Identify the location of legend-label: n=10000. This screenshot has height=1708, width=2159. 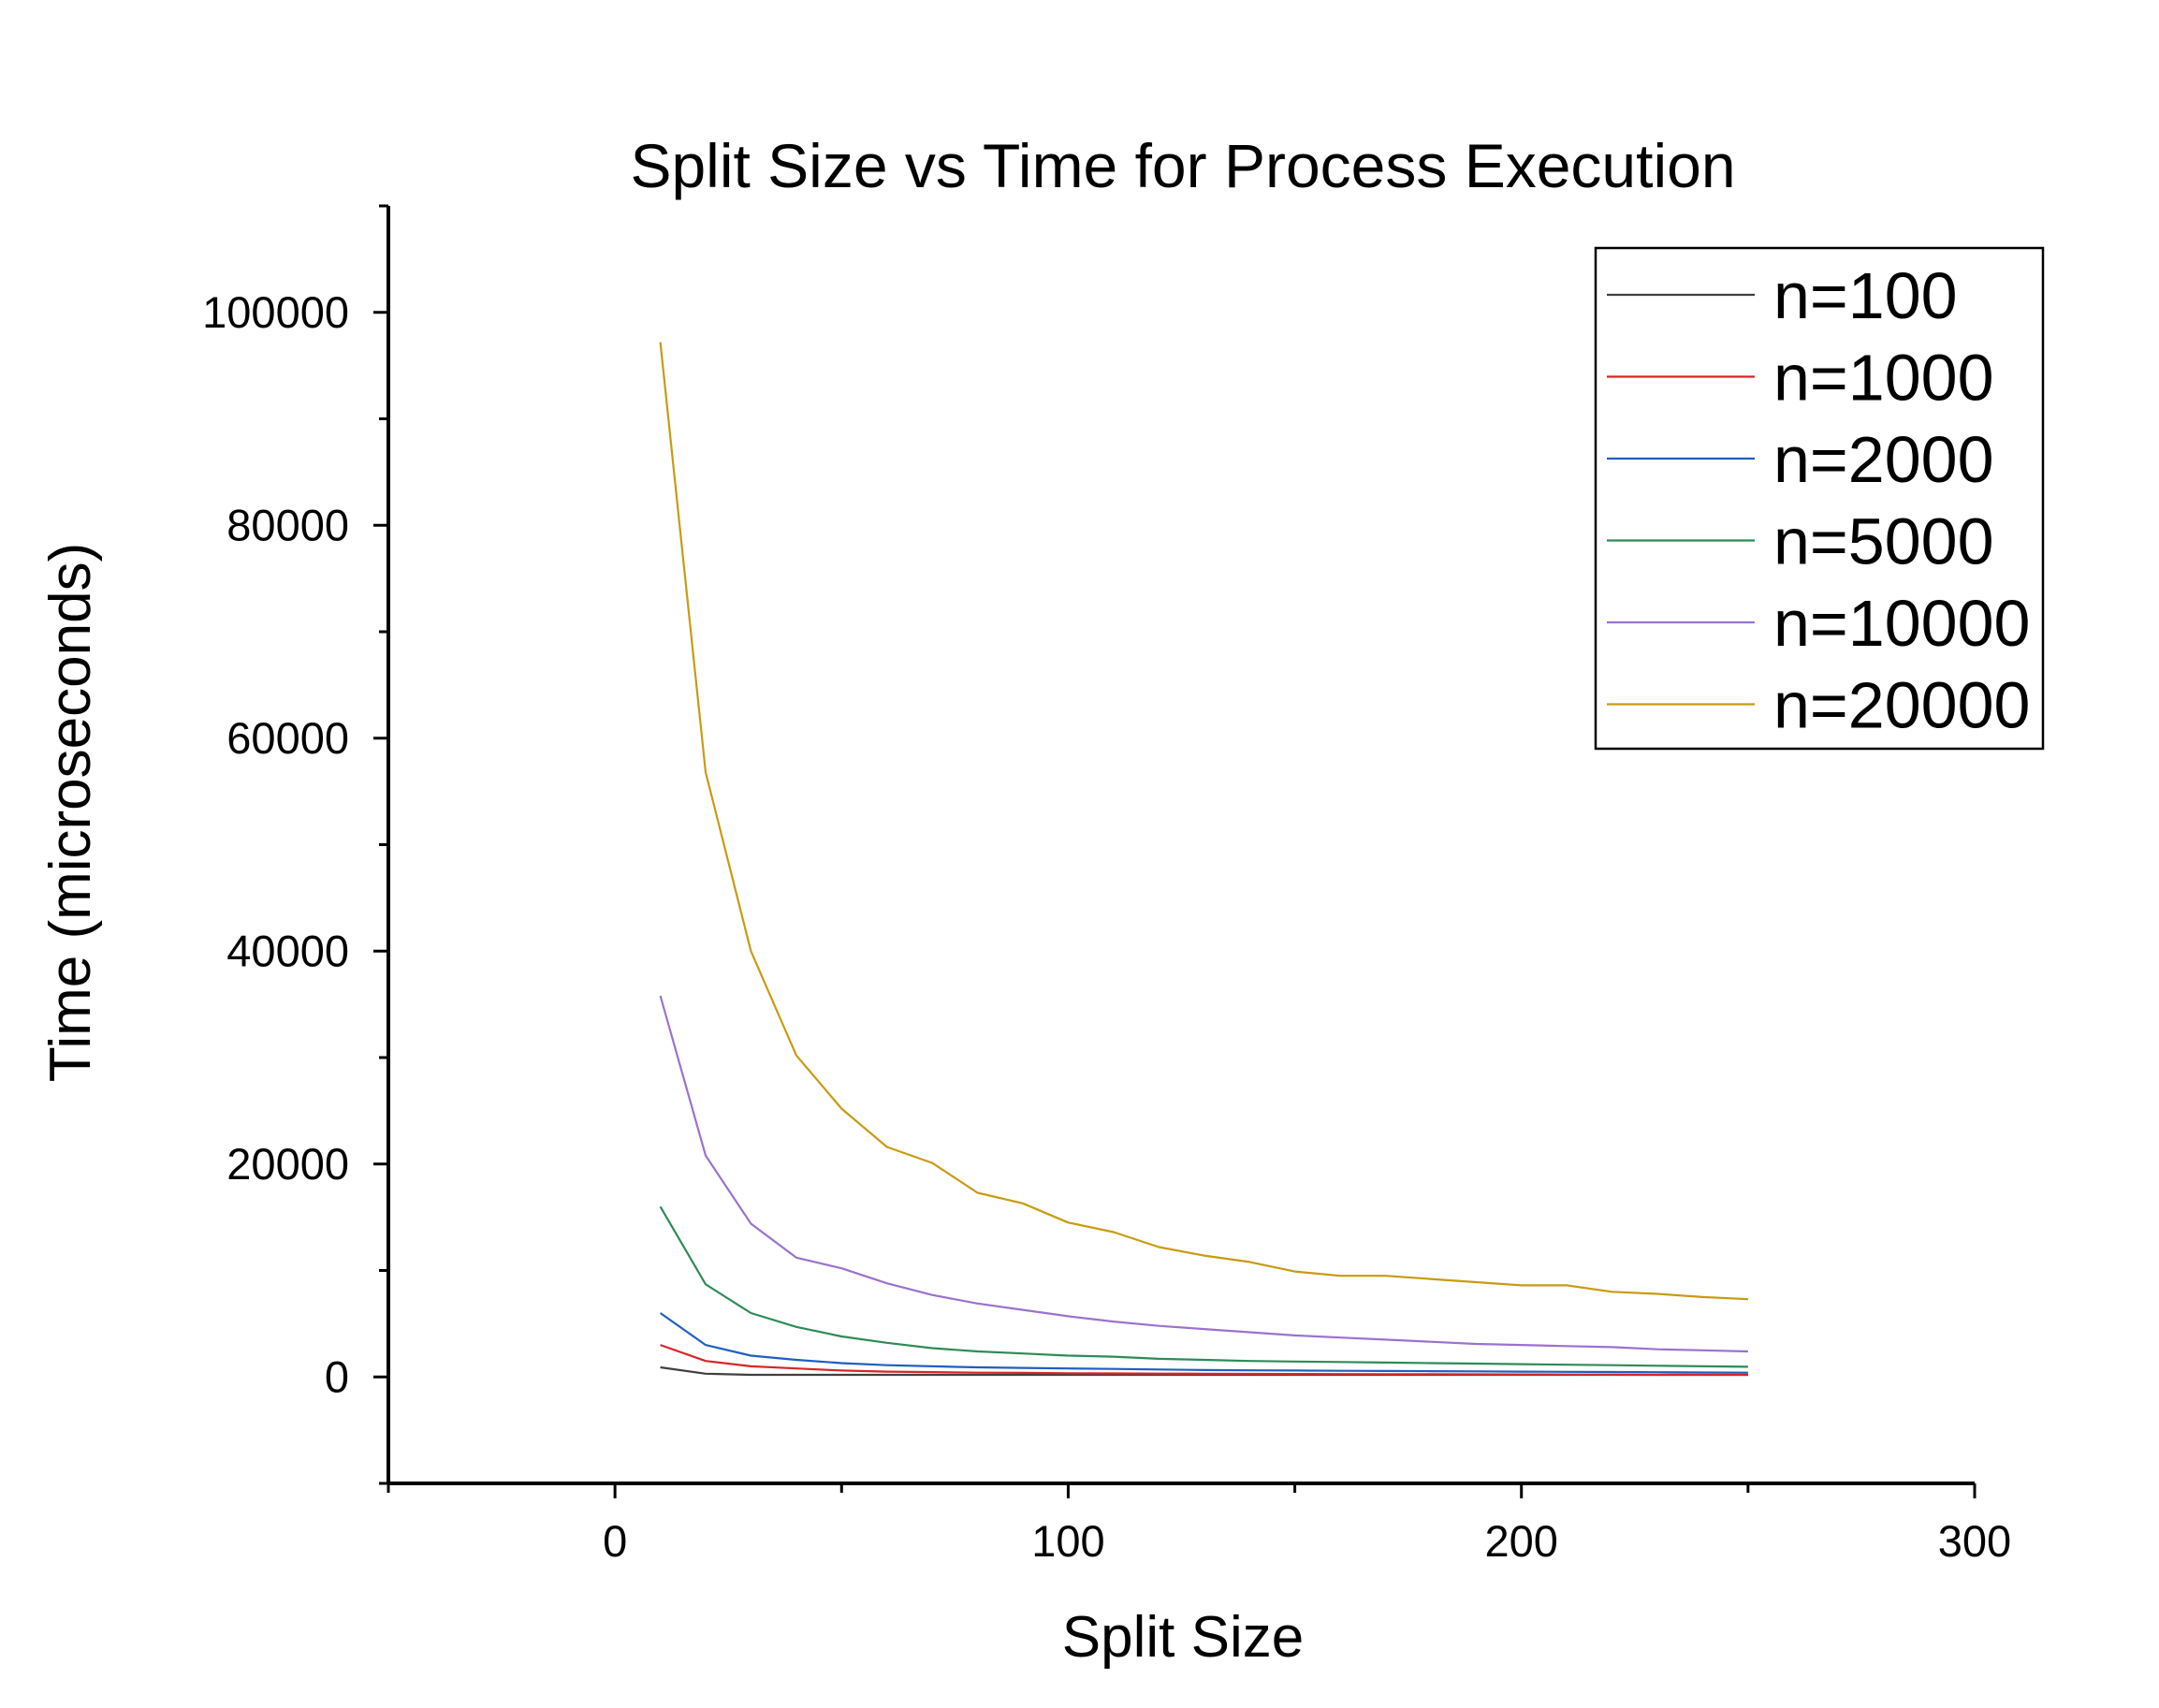
(1901, 623).